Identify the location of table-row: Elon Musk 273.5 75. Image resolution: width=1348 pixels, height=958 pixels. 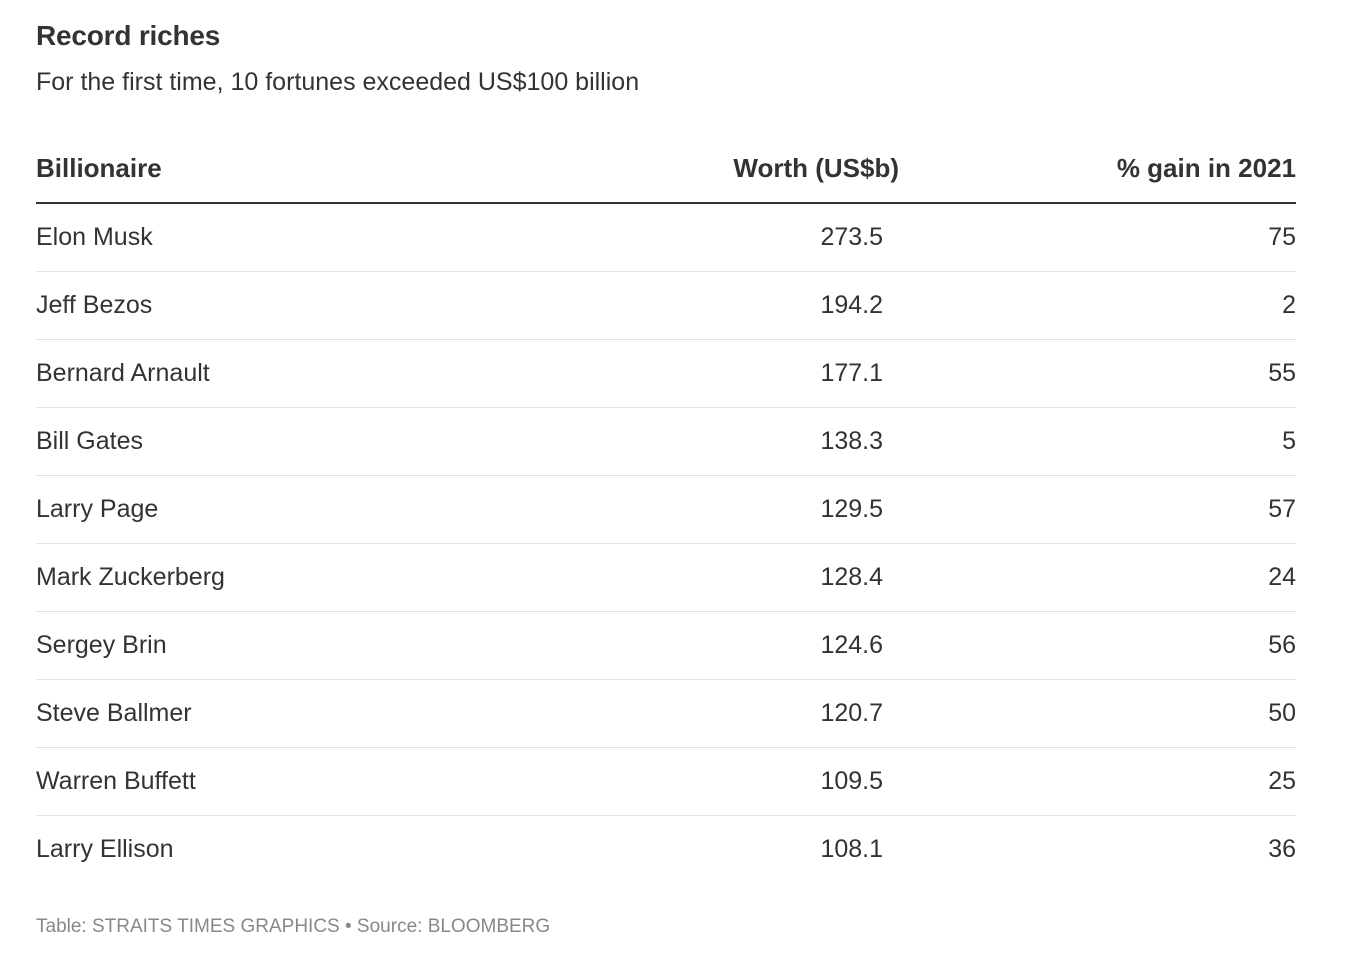
(666, 238).